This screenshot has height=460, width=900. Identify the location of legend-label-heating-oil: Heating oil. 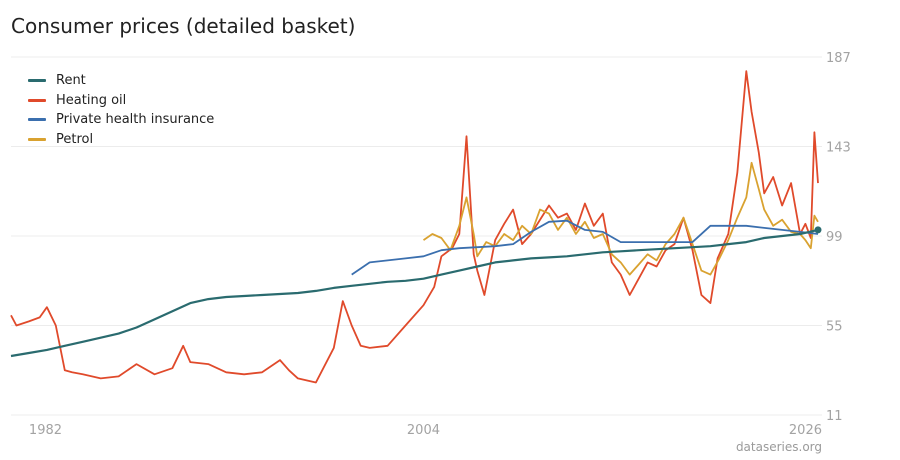
(91, 100).